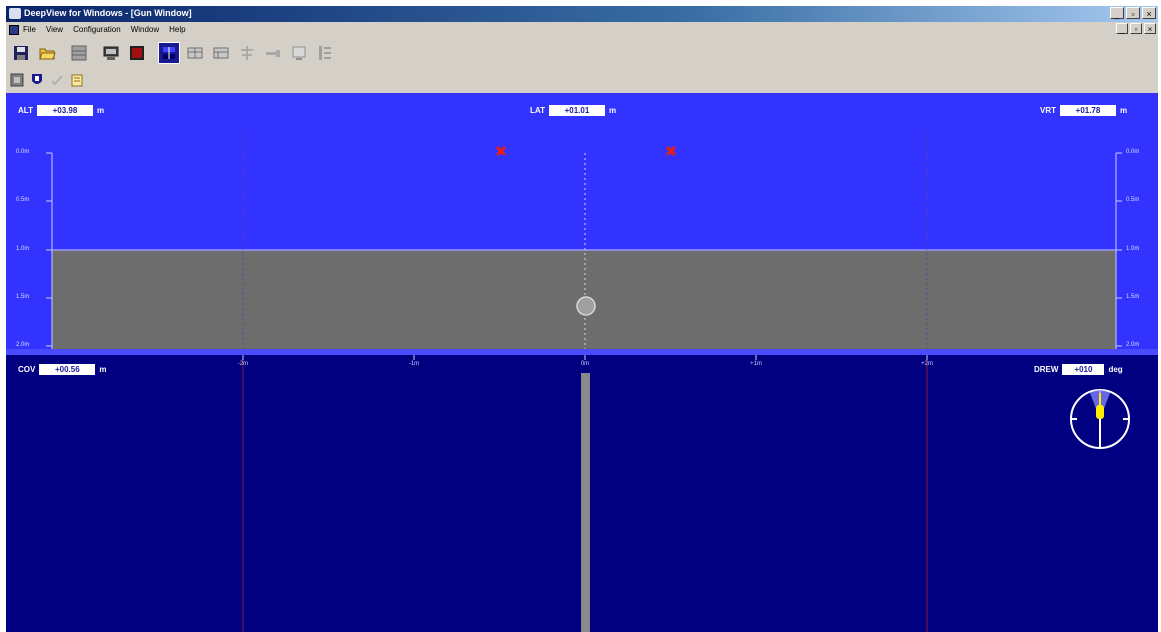  I want to click on menu-view: View, so click(54, 29).